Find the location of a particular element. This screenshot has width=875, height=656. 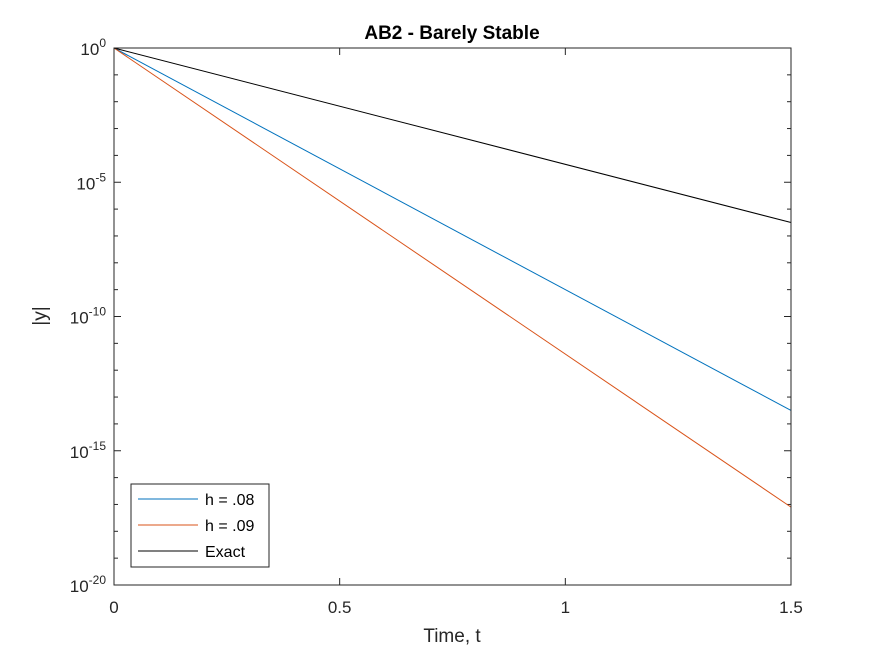

legend-label-exact: Exact is located at coordinates (225, 552).